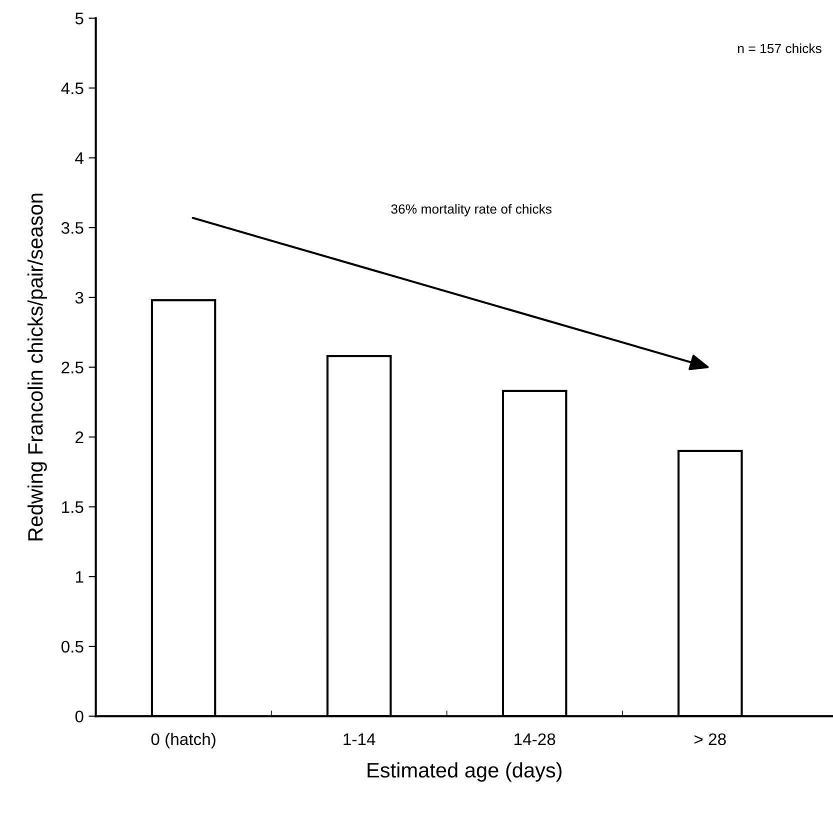 This screenshot has height=828, width=833. What do you see at coordinates (72, 228) in the screenshot?
I see `y-tick-label: 3.5` at bounding box center [72, 228].